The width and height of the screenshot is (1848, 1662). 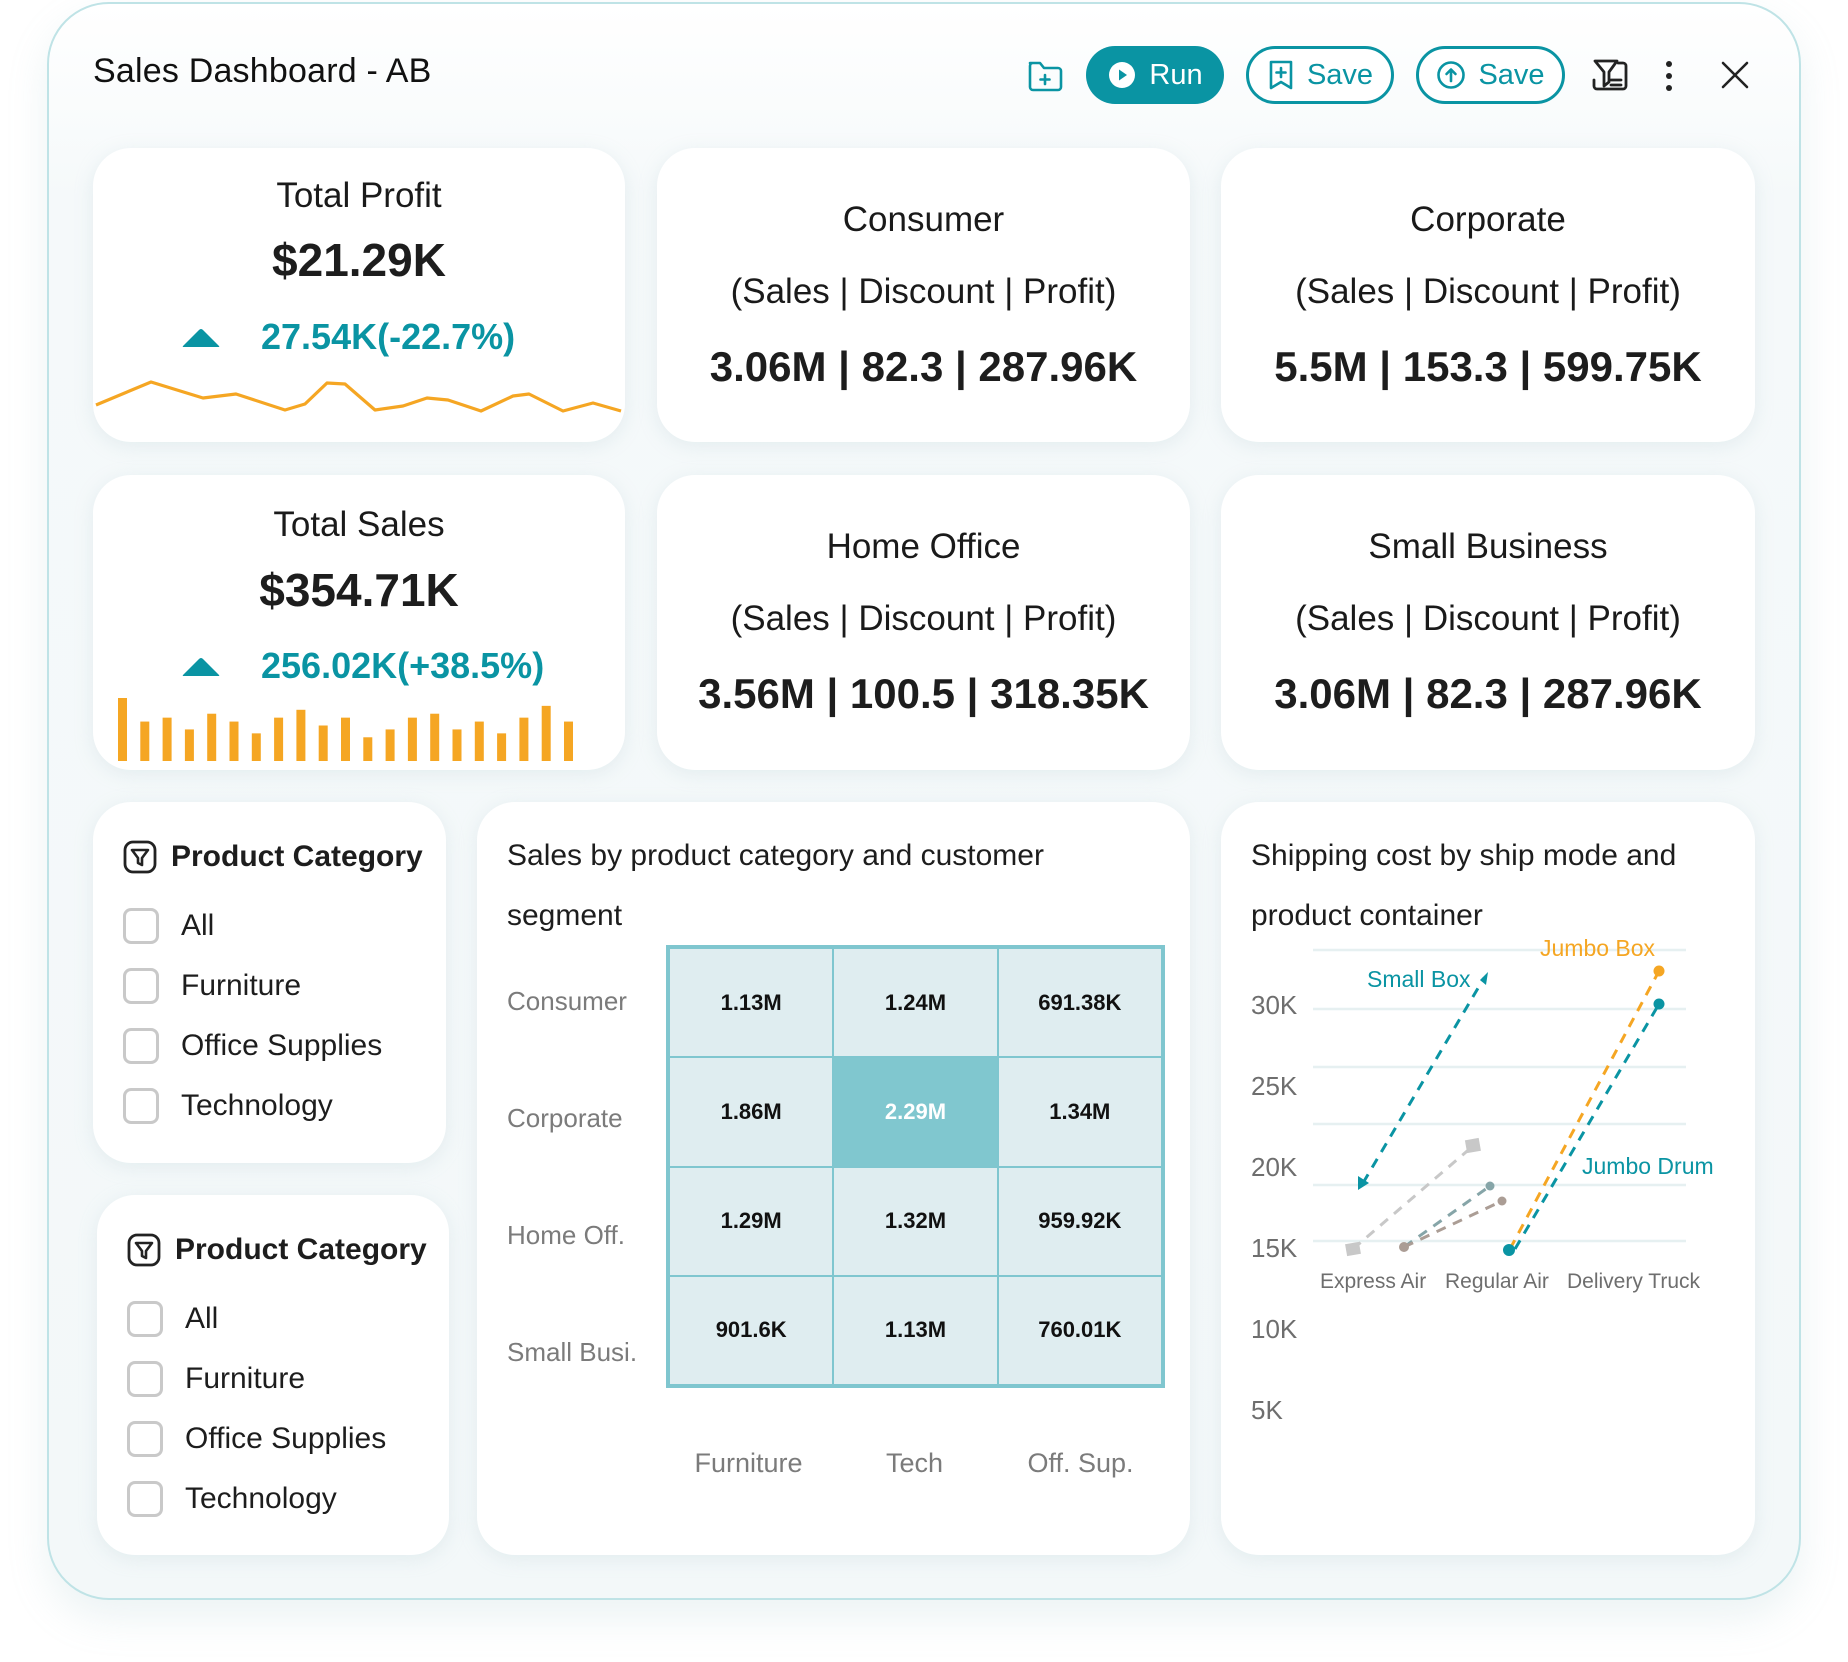 I want to click on bookmark-plus-icon, so click(x=1281, y=75).